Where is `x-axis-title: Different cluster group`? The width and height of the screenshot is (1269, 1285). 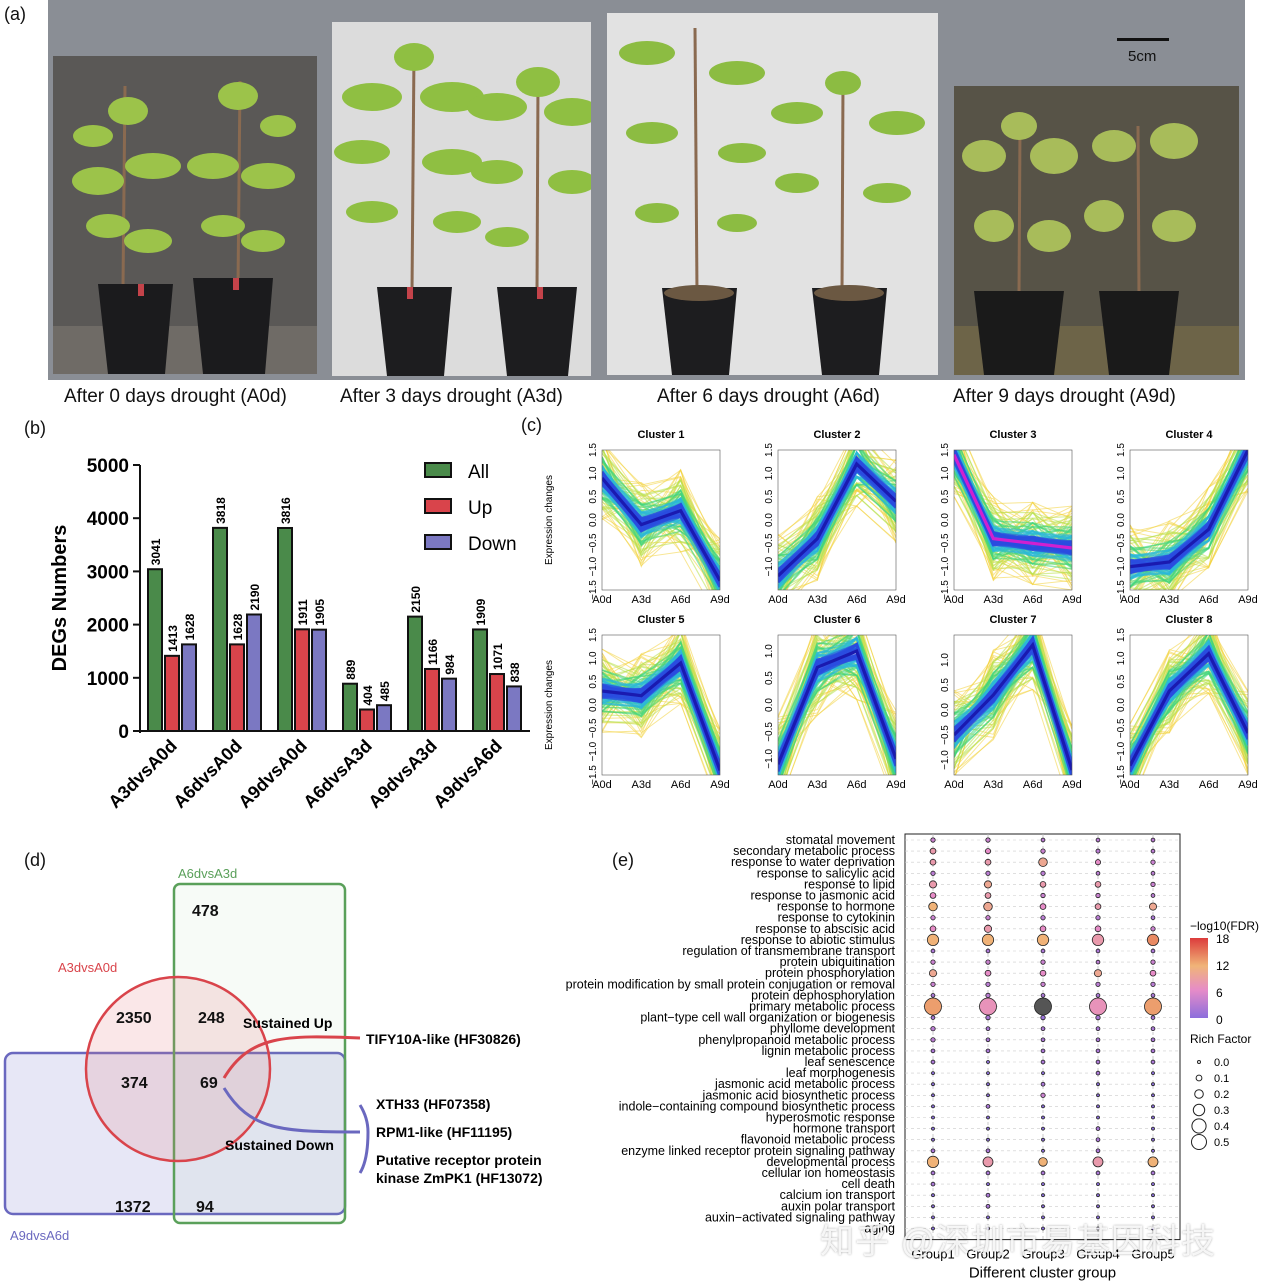 x-axis-title: Different cluster group is located at coordinates (1042, 1273).